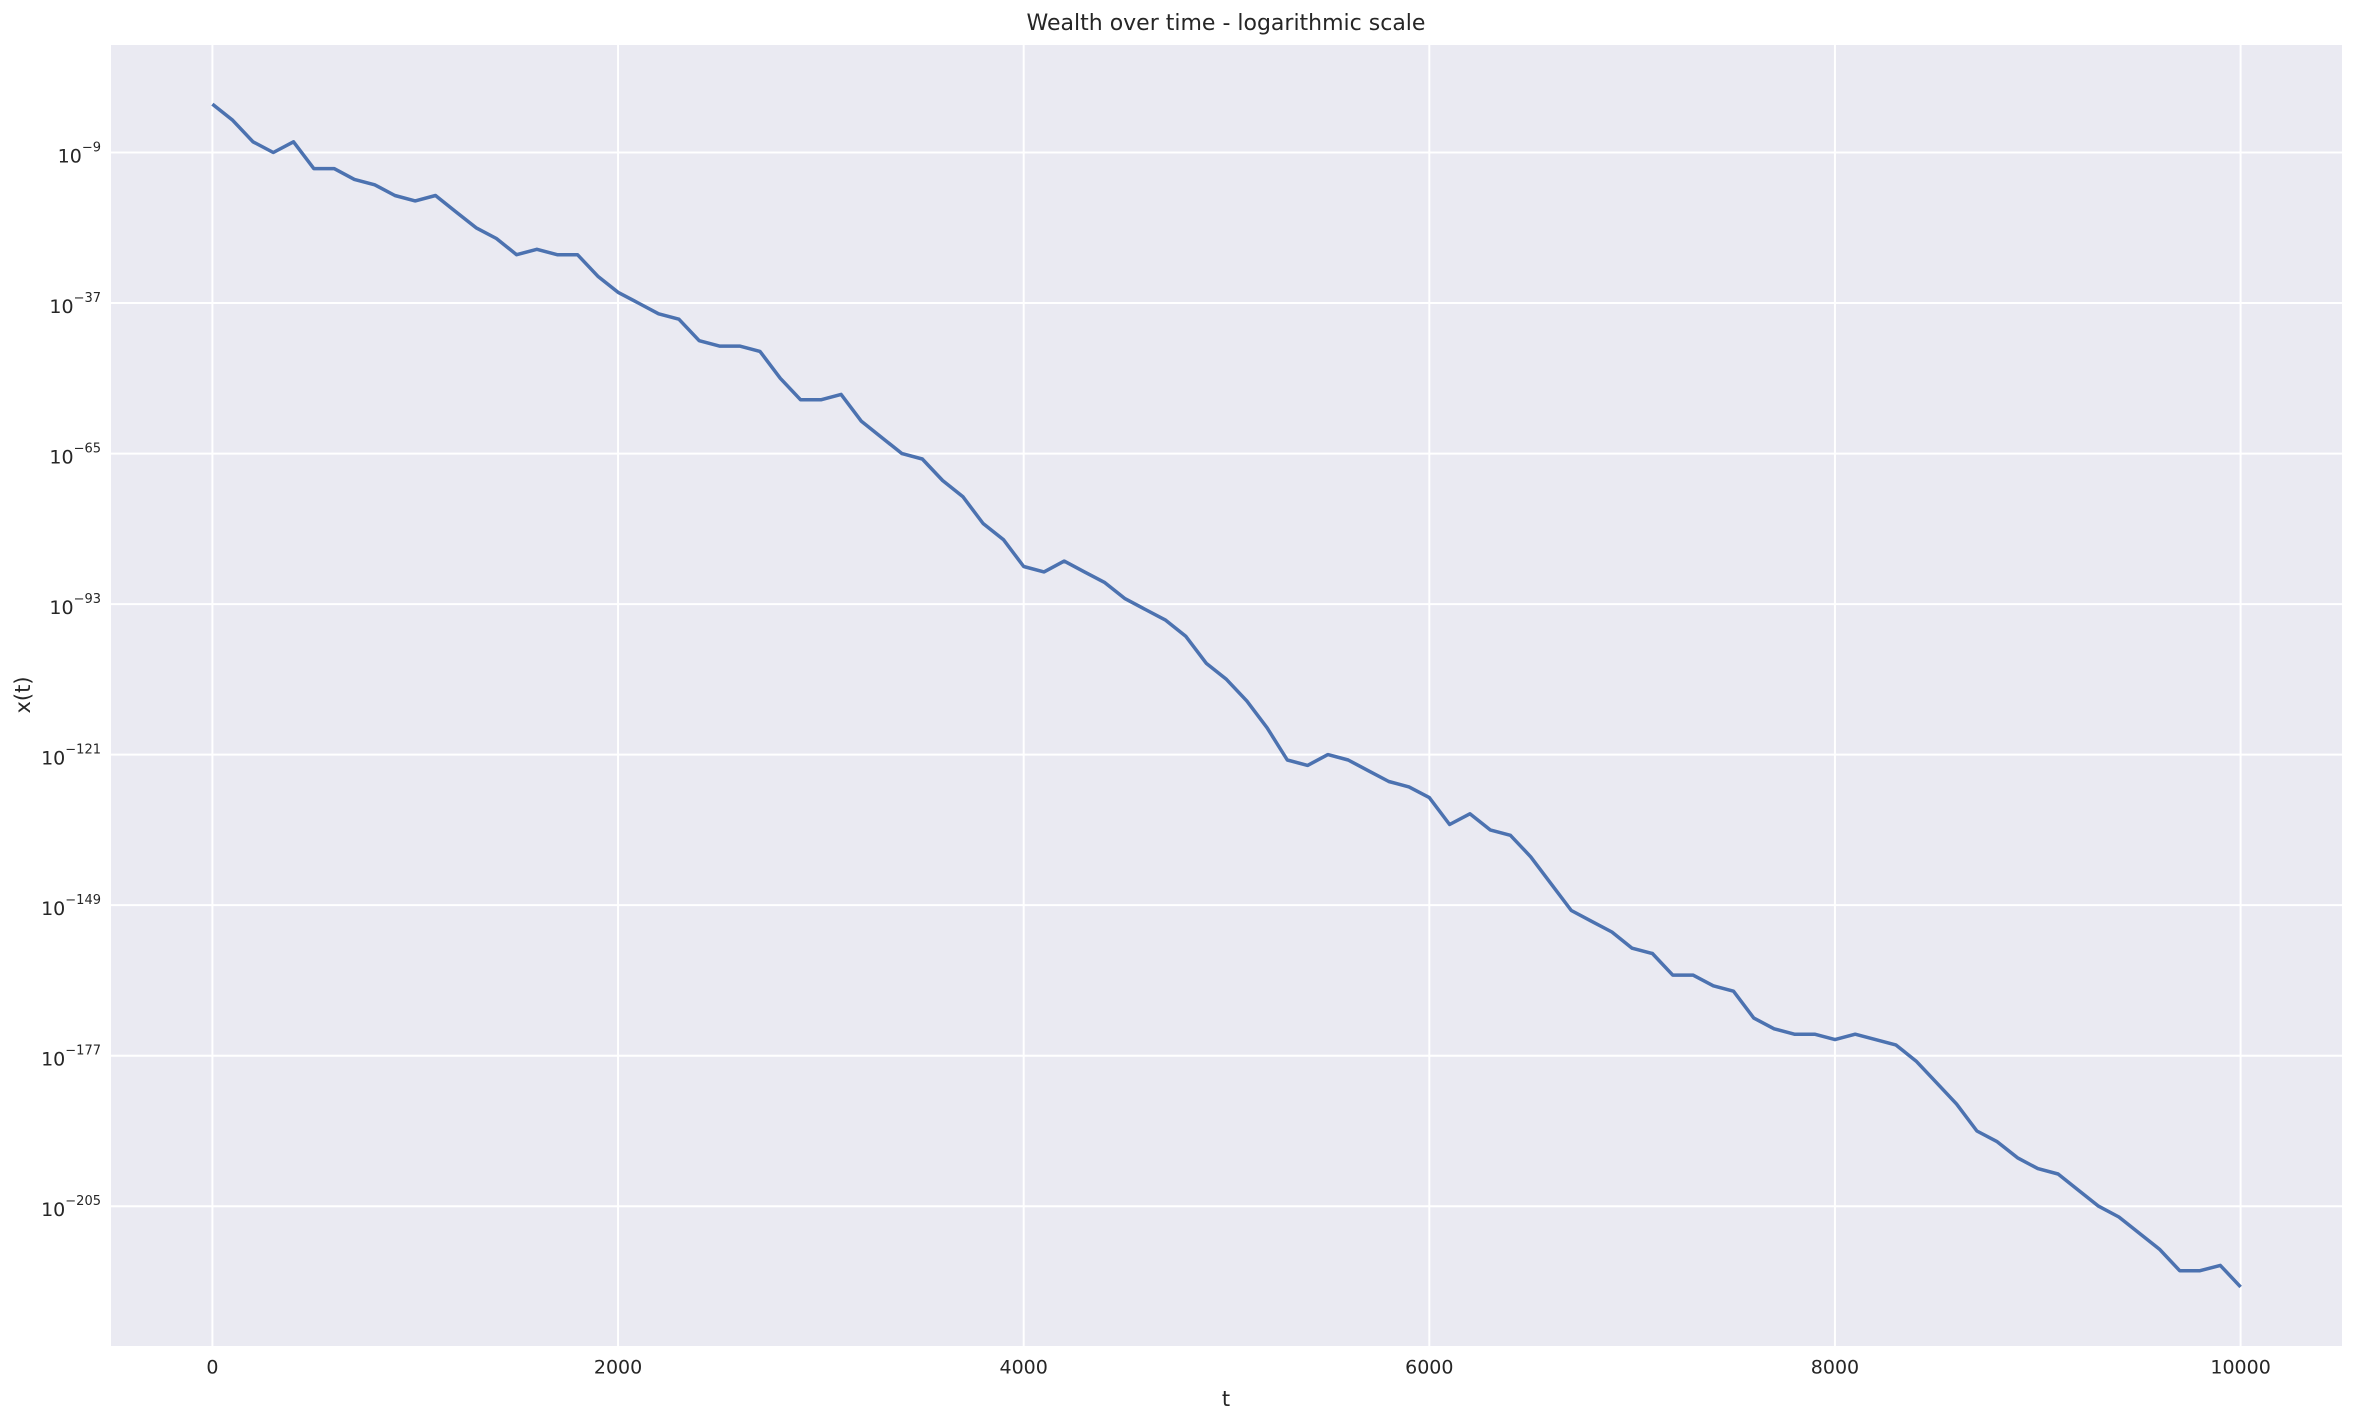 The height and width of the screenshot is (1424, 2358). What do you see at coordinates (75, 605) in the screenshot?
I see `y-tick-label: 10−93` at bounding box center [75, 605].